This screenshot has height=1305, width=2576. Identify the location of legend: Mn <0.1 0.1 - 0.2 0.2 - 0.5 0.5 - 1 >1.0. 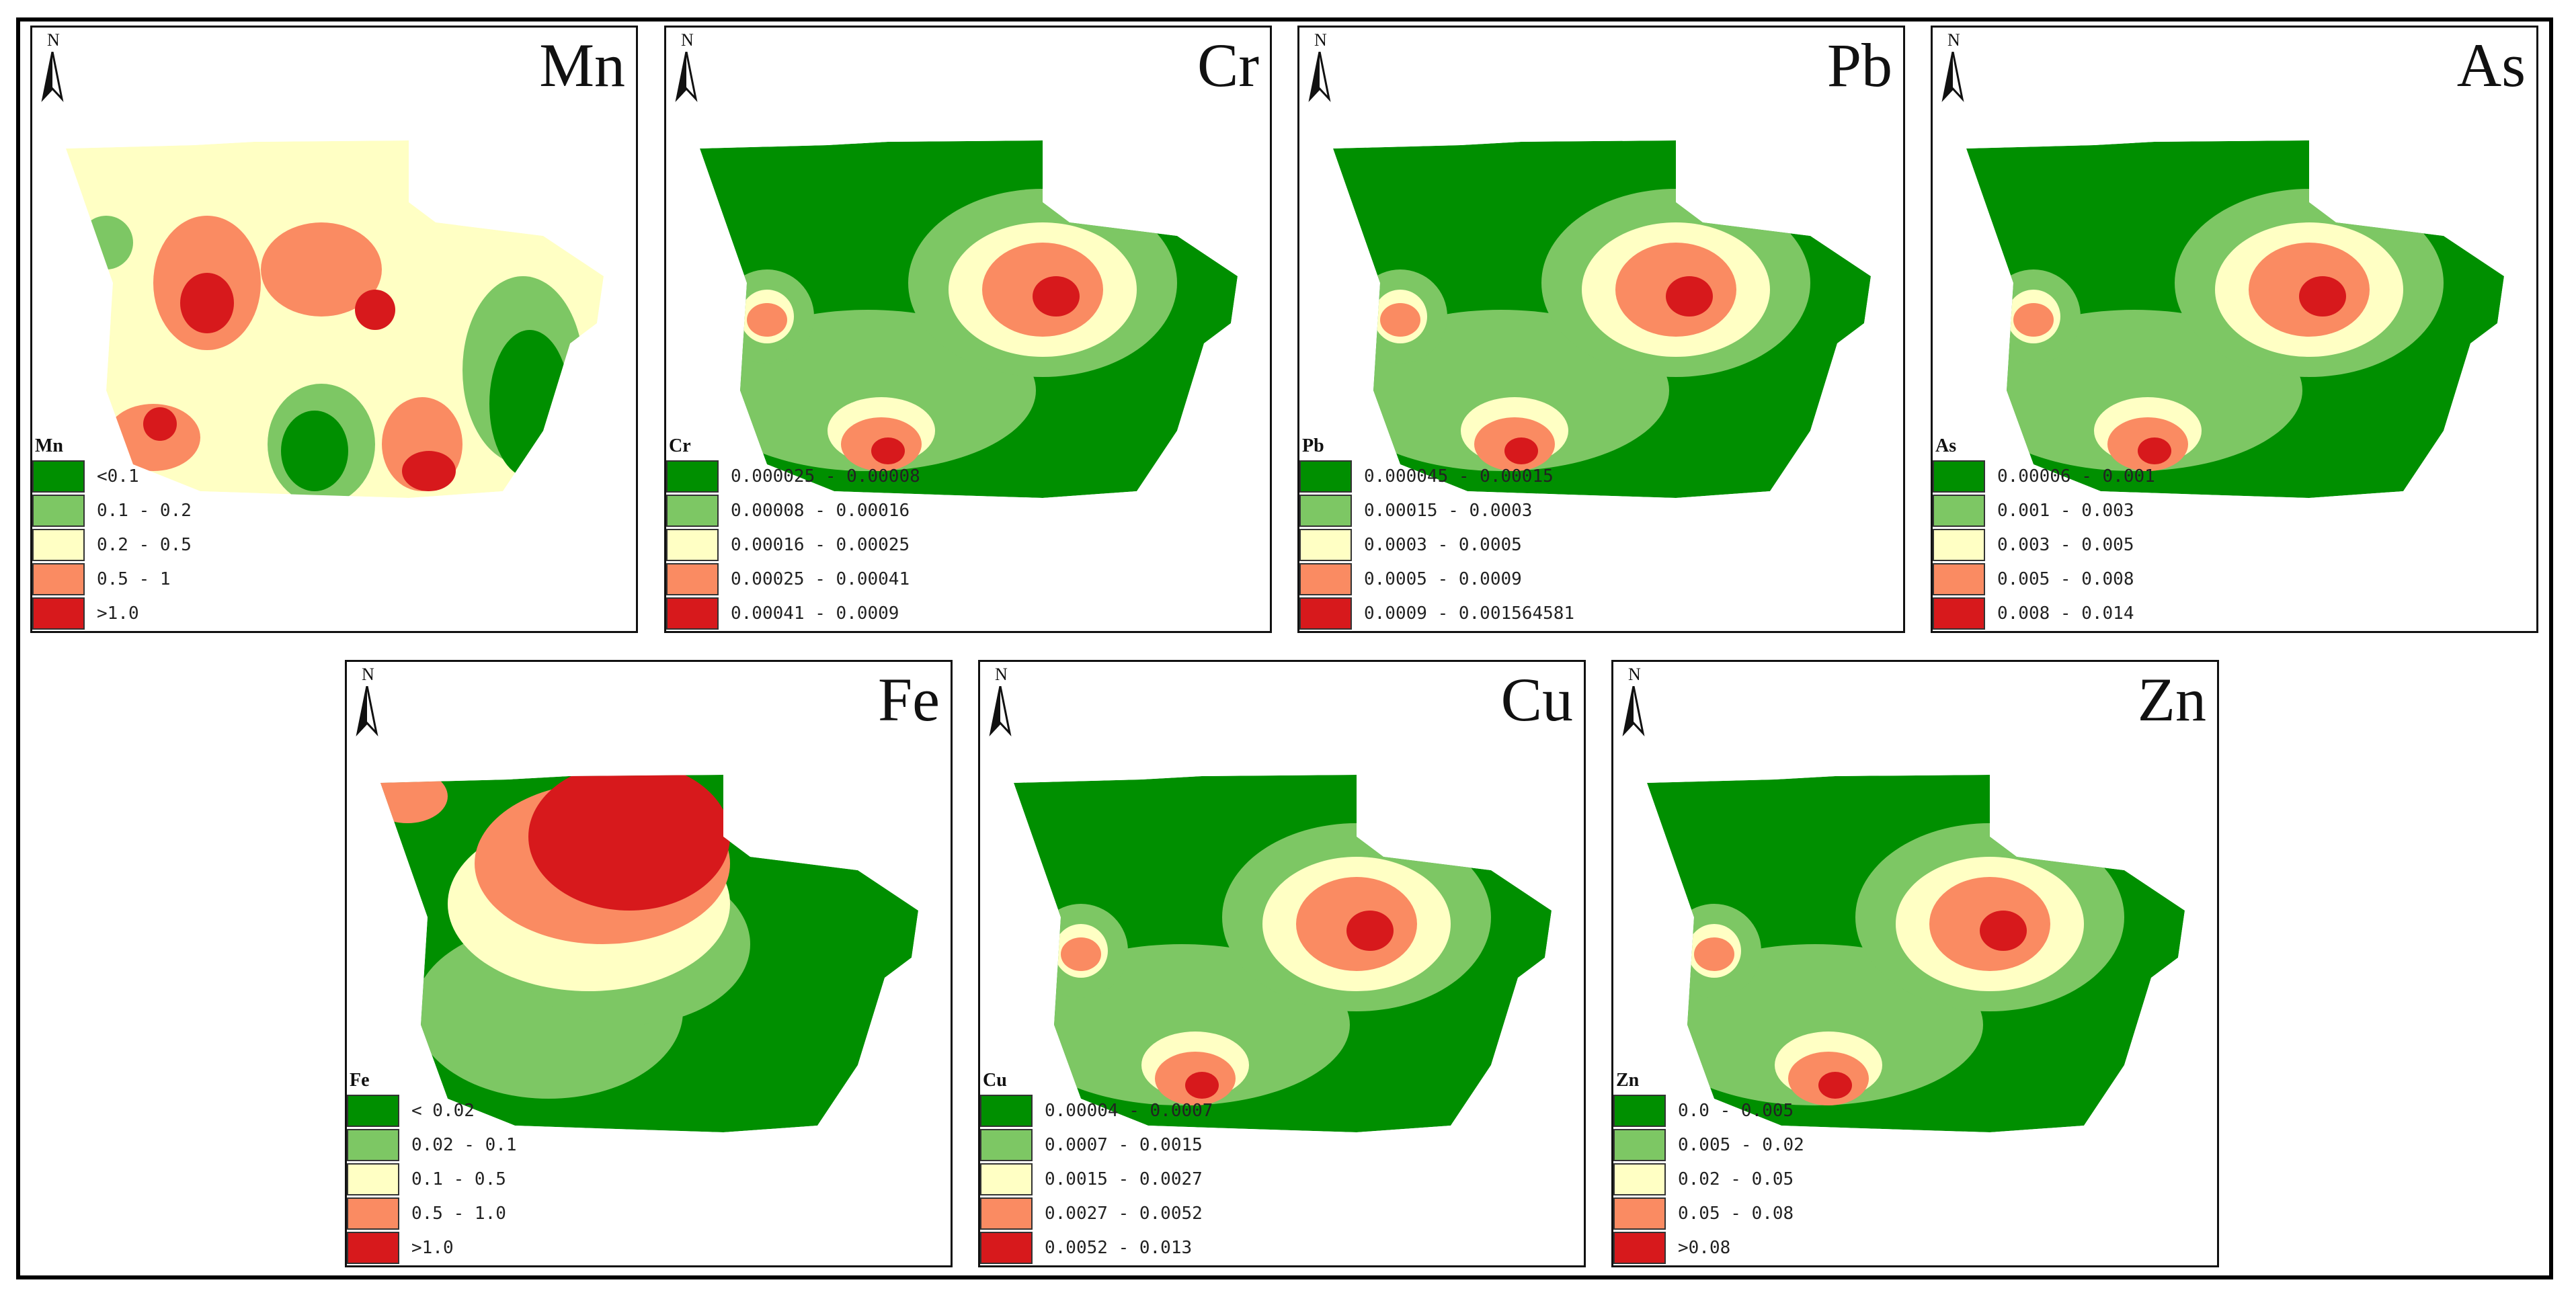
(334, 533).